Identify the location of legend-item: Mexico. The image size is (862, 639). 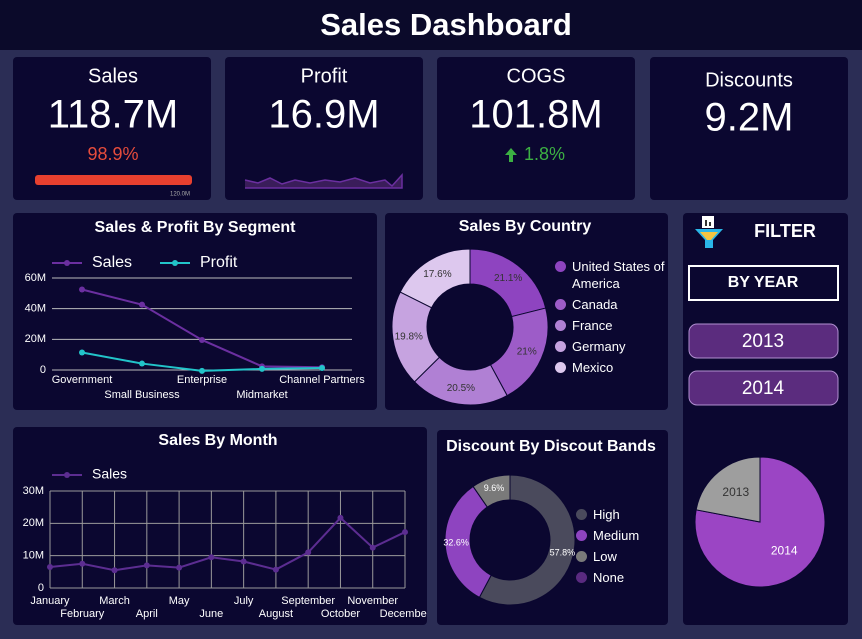
(610, 367).